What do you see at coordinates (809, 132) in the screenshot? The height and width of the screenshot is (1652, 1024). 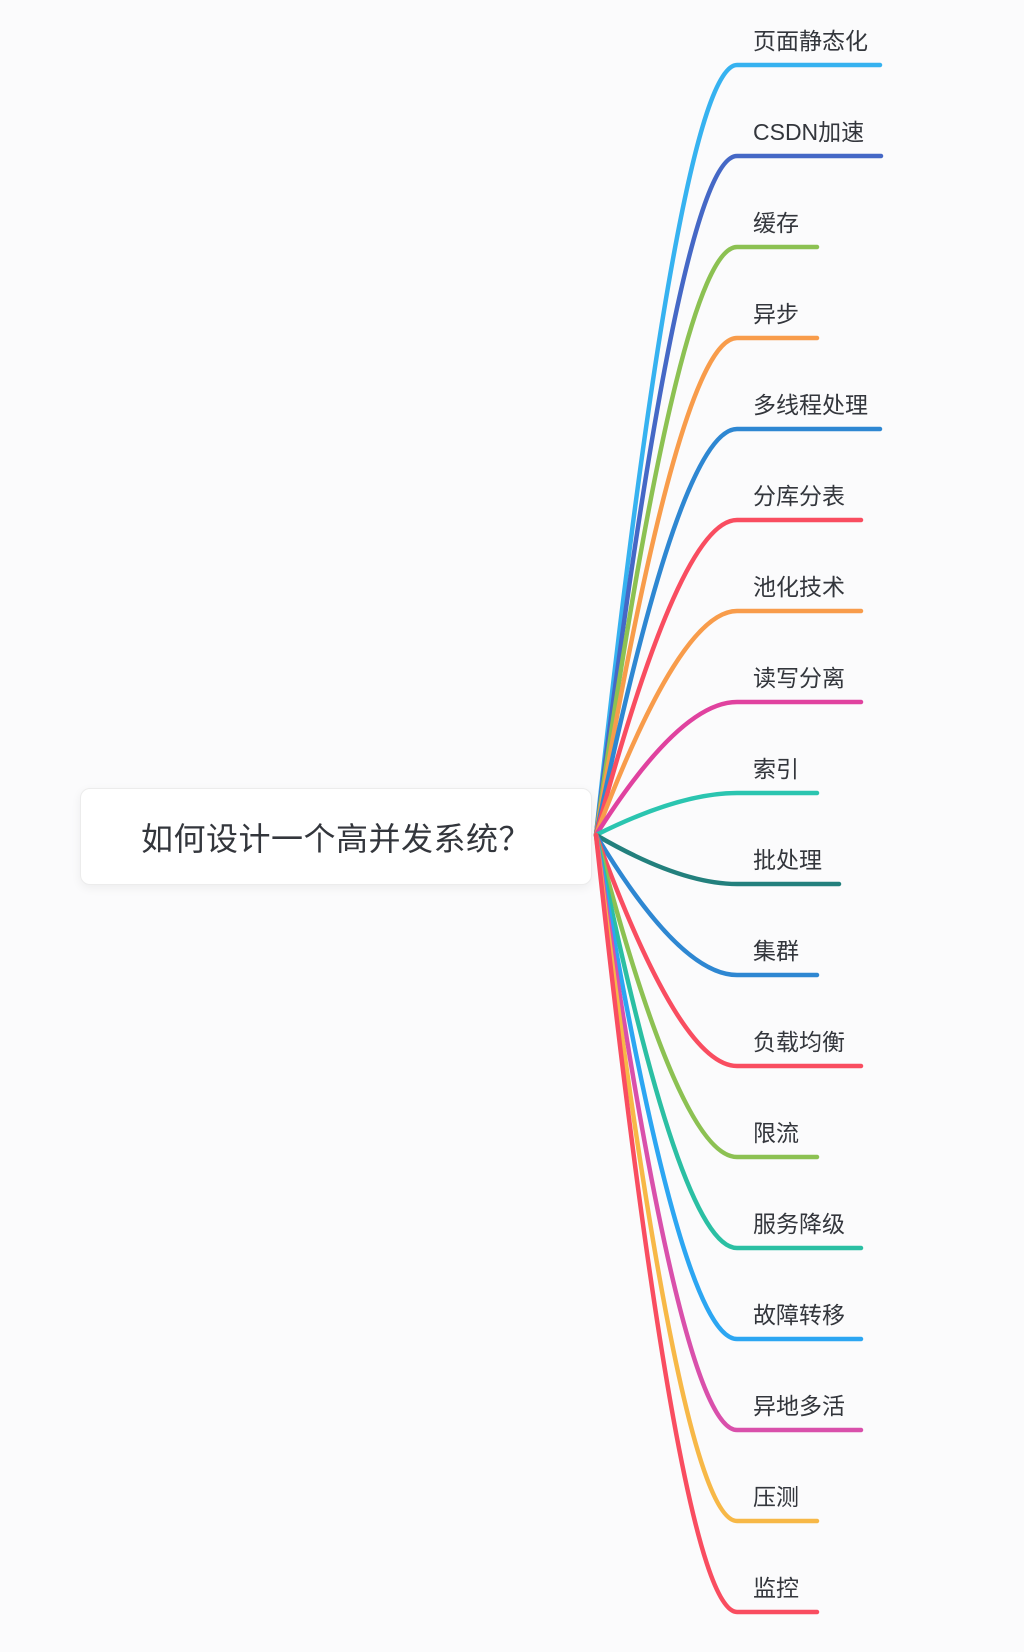 I see `branch-node-2: CSDN加速` at bounding box center [809, 132].